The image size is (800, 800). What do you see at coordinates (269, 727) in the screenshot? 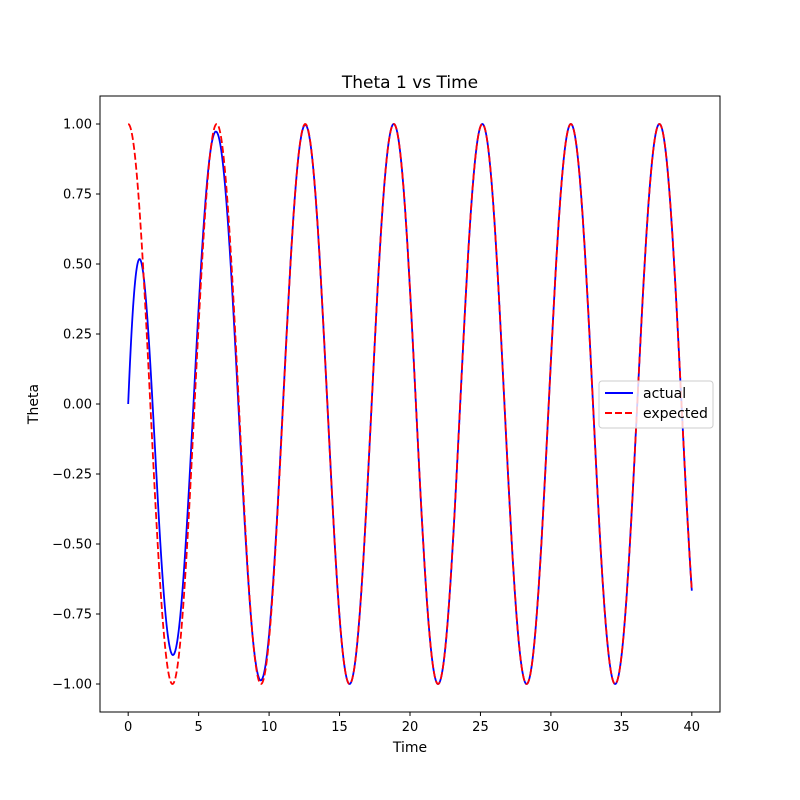
I see `x-tick-label: 10` at bounding box center [269, 727].